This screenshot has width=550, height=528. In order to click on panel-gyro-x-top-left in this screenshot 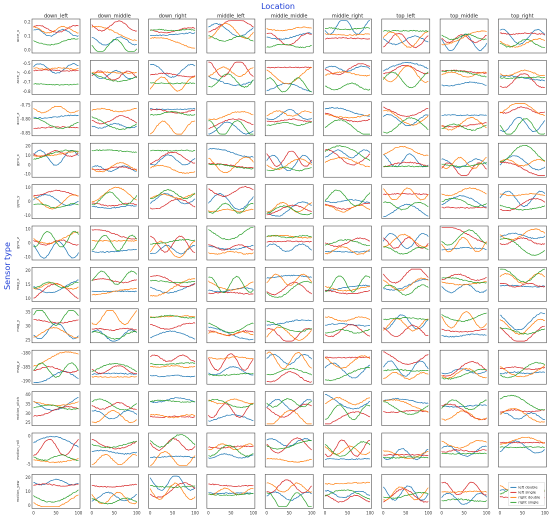, I will do `click(406, 160)`.